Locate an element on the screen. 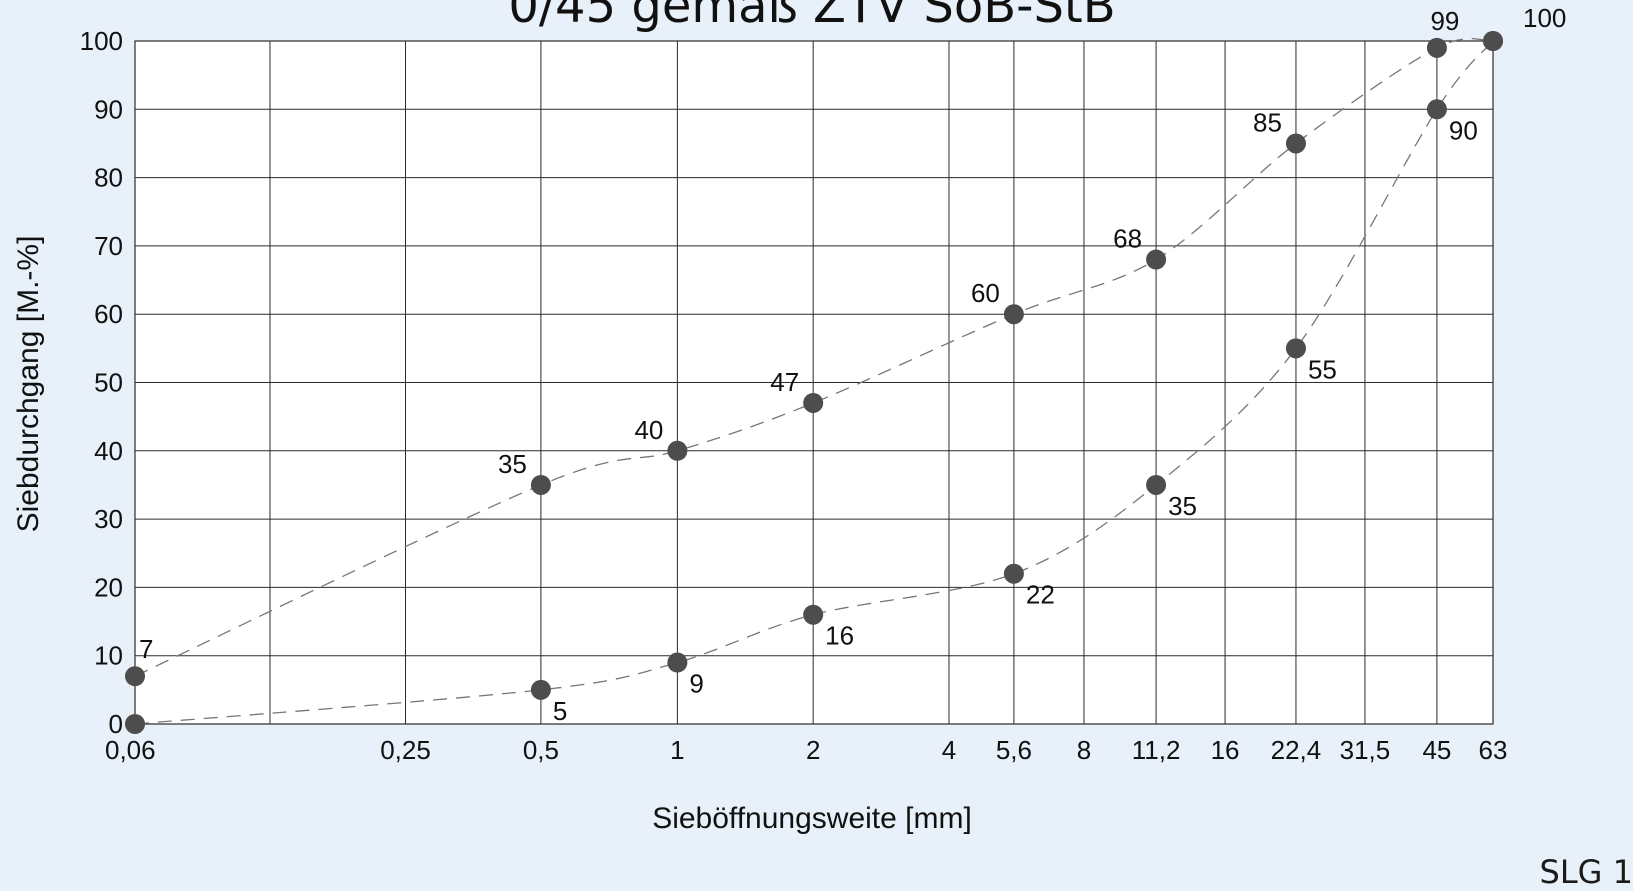 The height and width of the screenshot is (891, 1633). data-label: 5 is located at coordinates (560, 711).